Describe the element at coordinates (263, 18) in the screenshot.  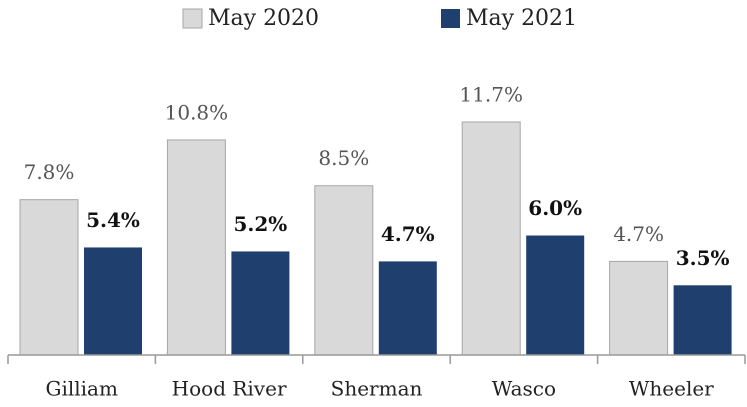
I see `legend-label: May 2020` at that location.